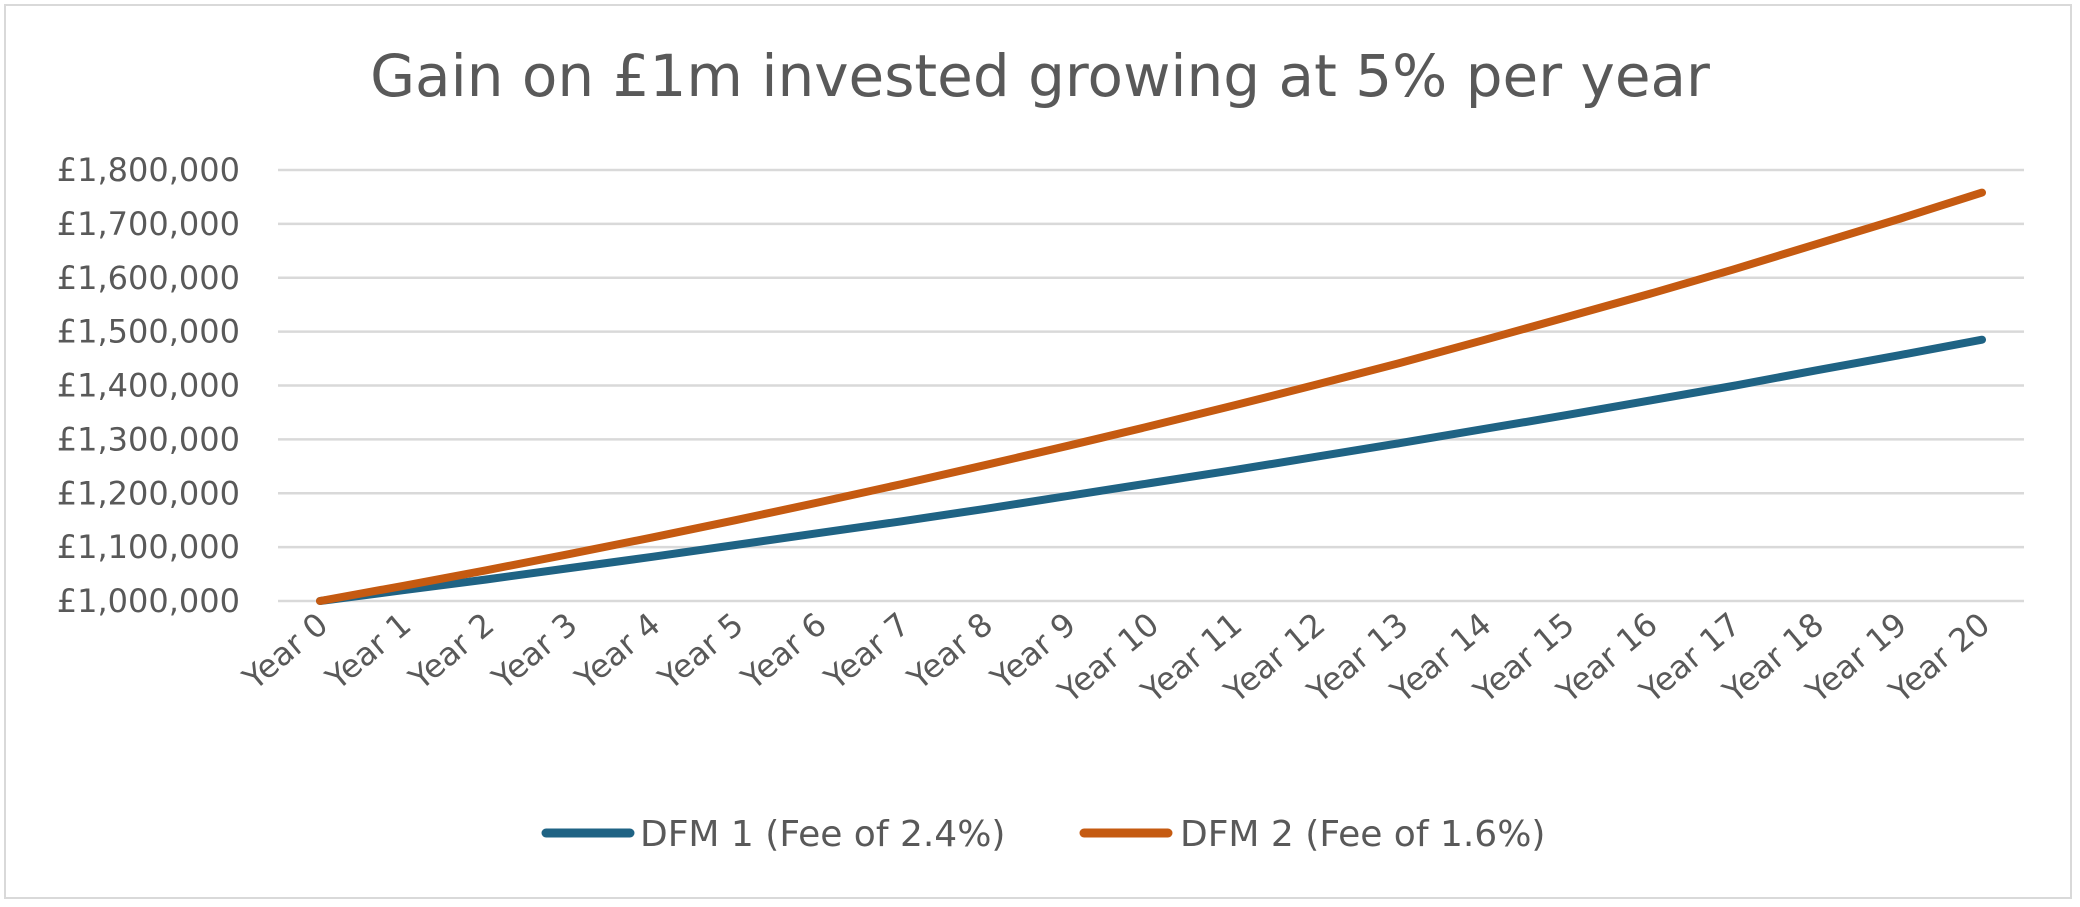 This screenshot has height=907, width=2080. Describe the element at coordinates (700, 651) in the screenshot. I see `x-tick-label: Year 5` at that location.